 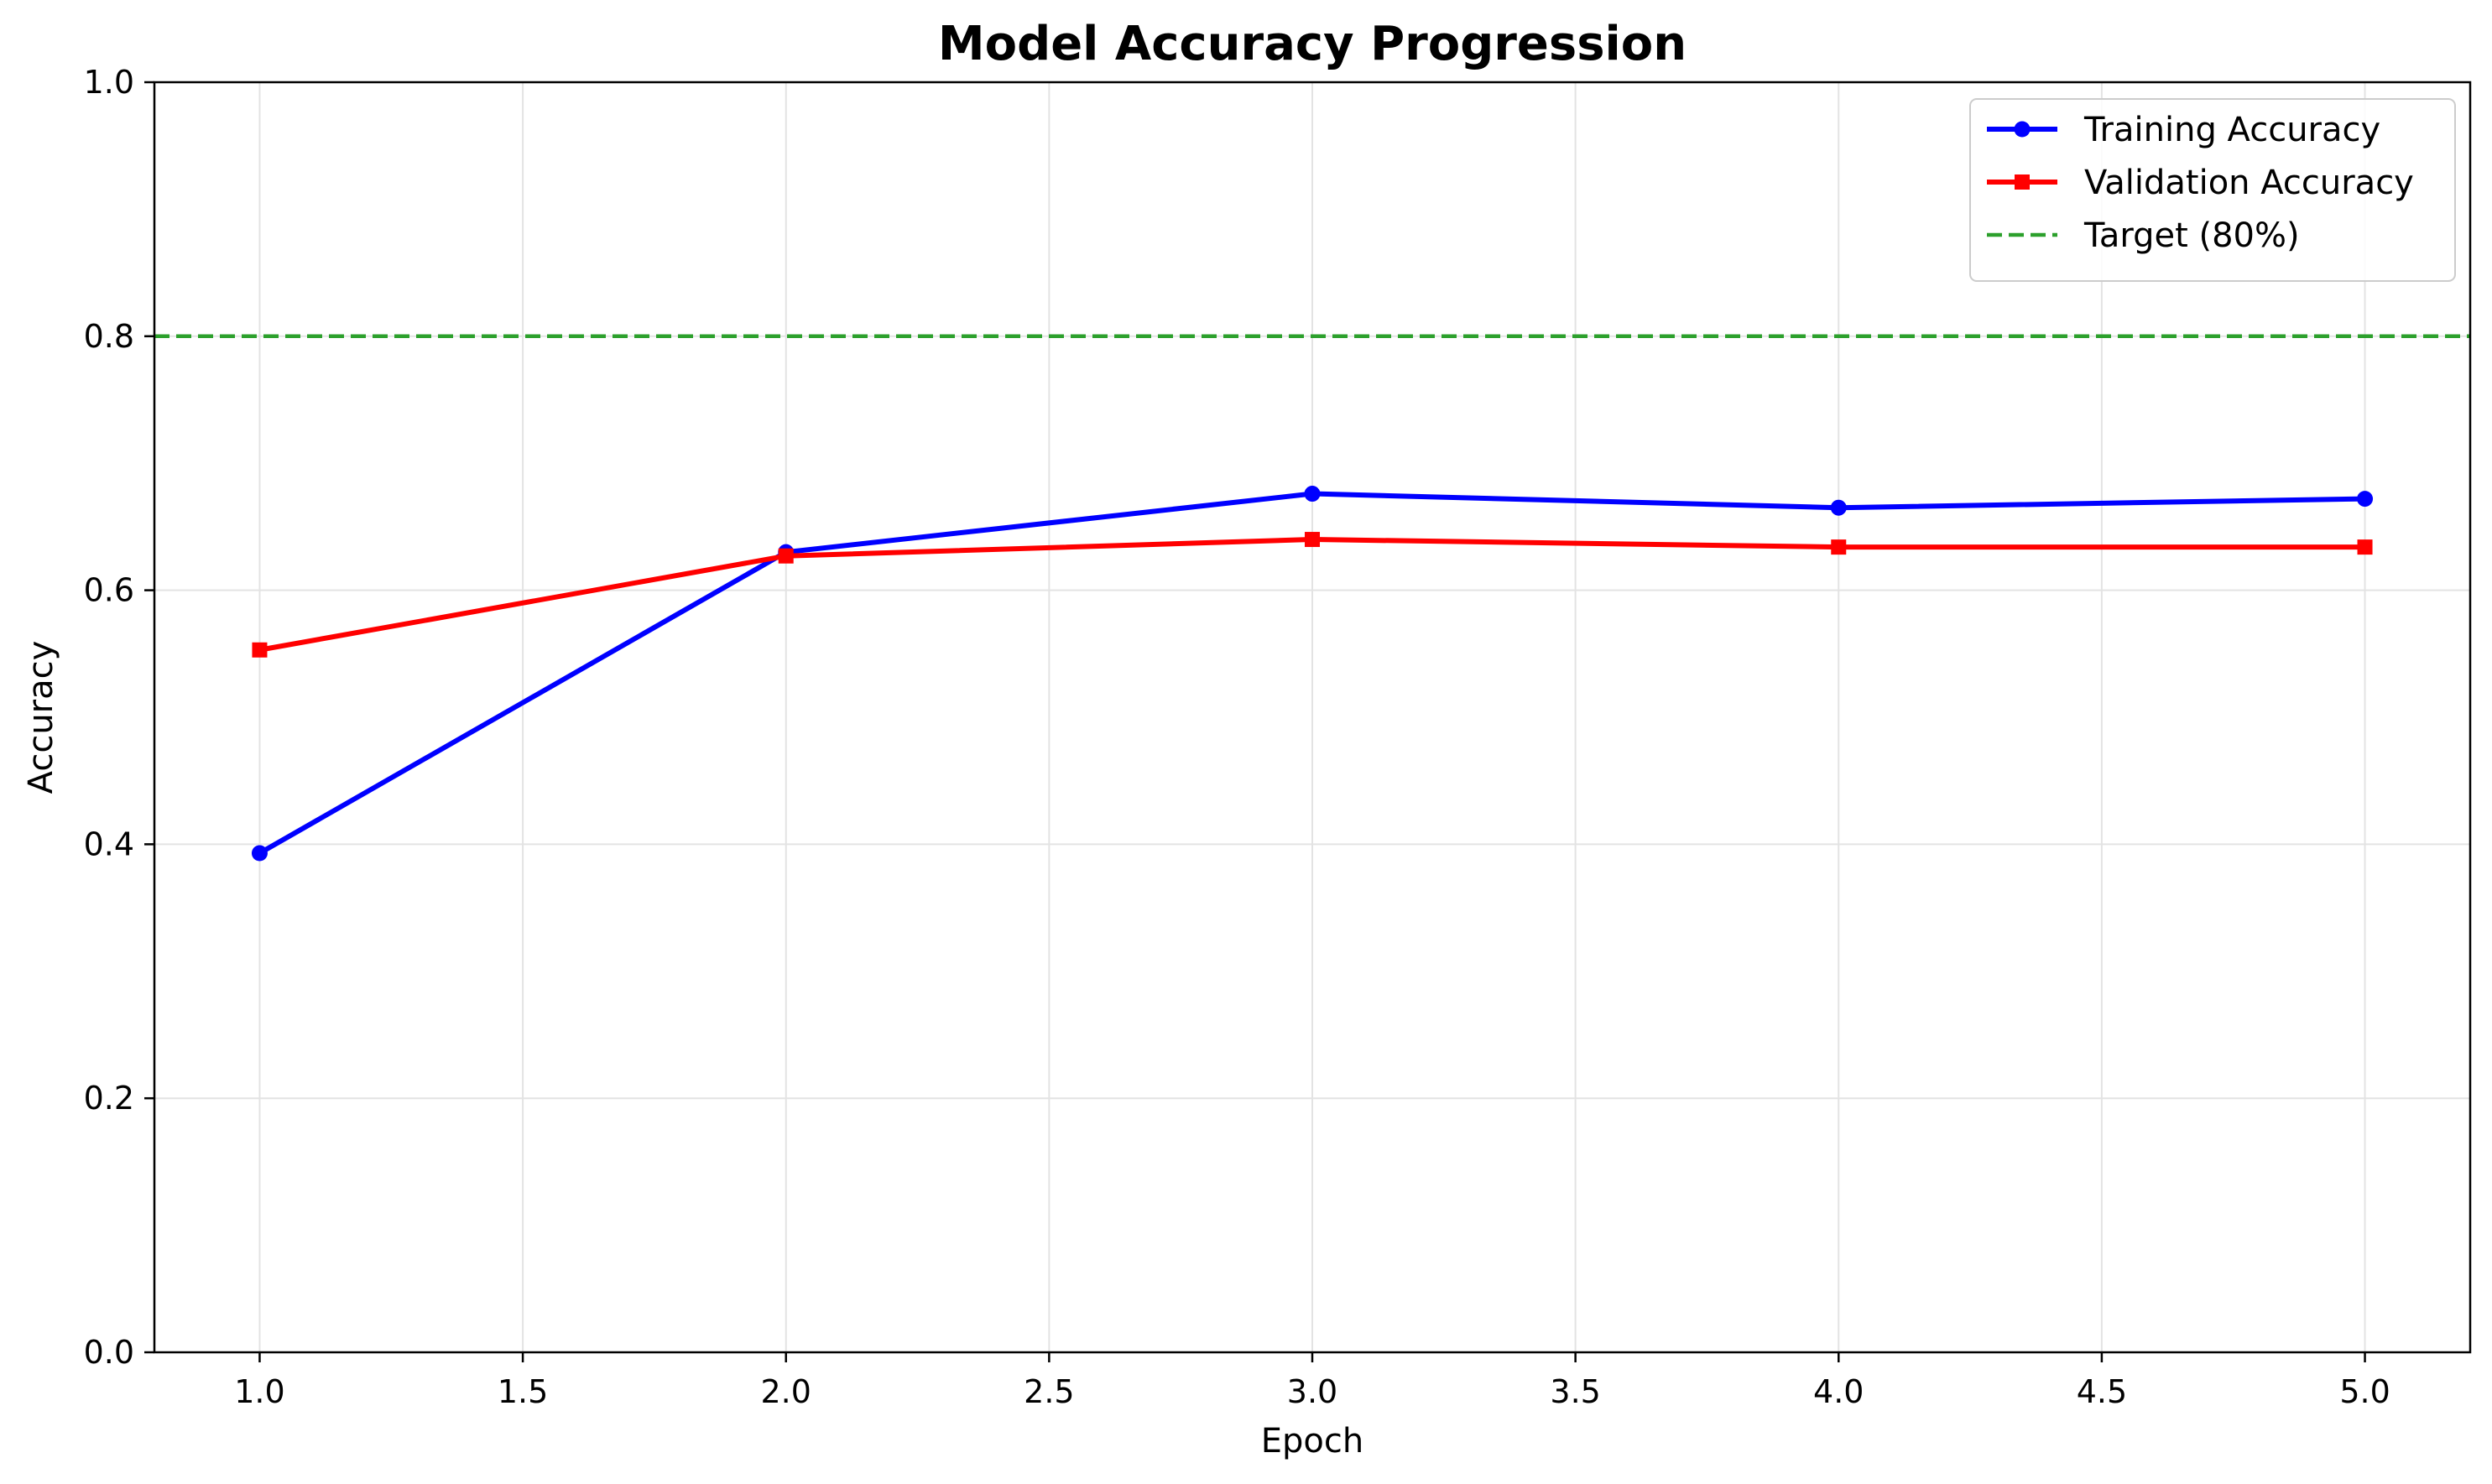 I want to click on y-tick-label: 0.6, so click(x=109, y=590).